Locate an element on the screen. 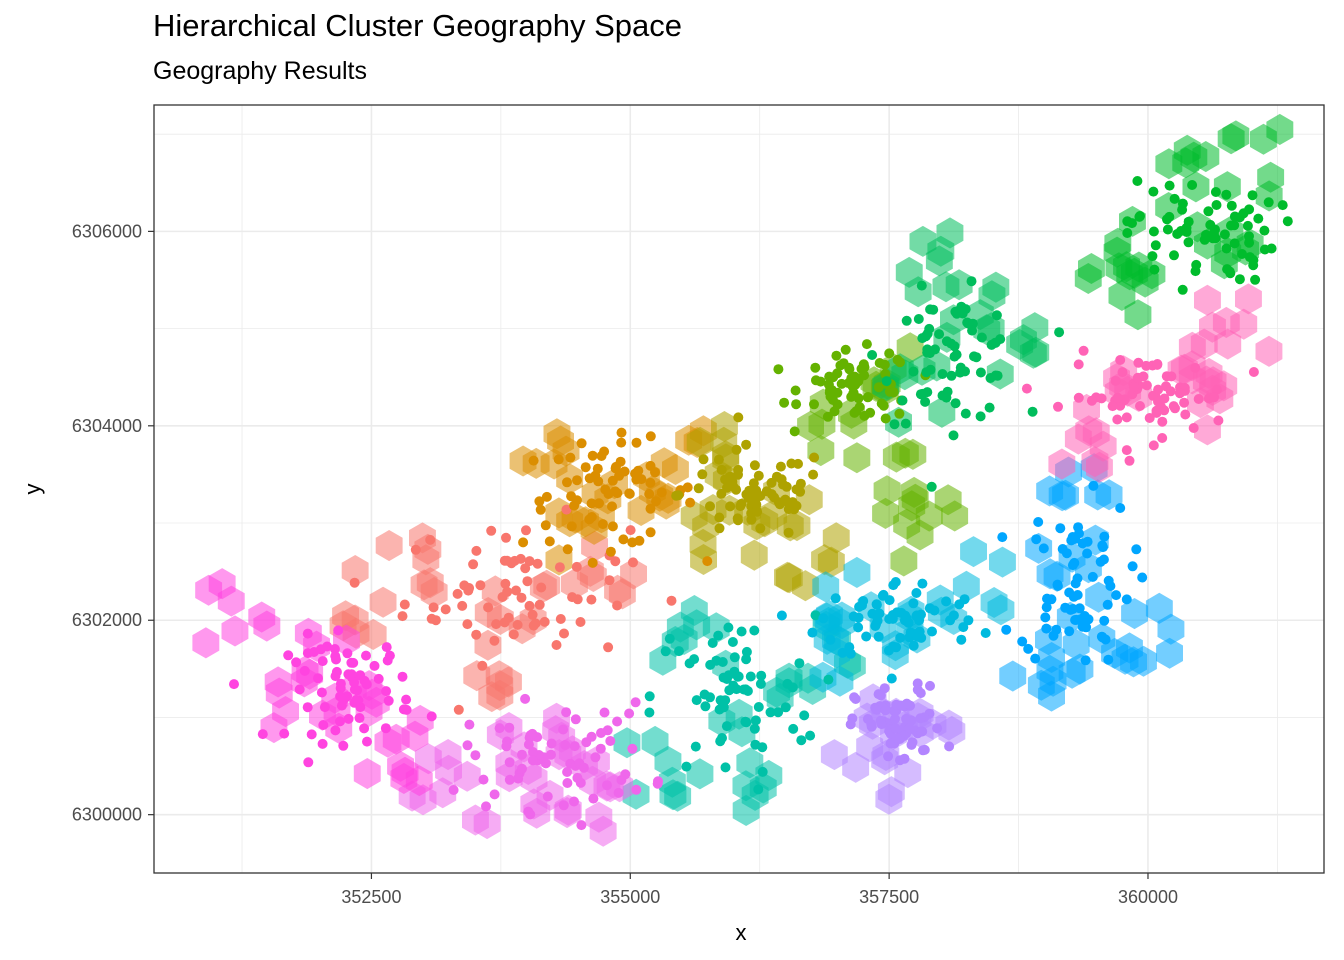 The height and width of the screenshot is (960, 1344). chart-title: Hierarchical Cluster Geography Space is located at coordinates (417, 25).